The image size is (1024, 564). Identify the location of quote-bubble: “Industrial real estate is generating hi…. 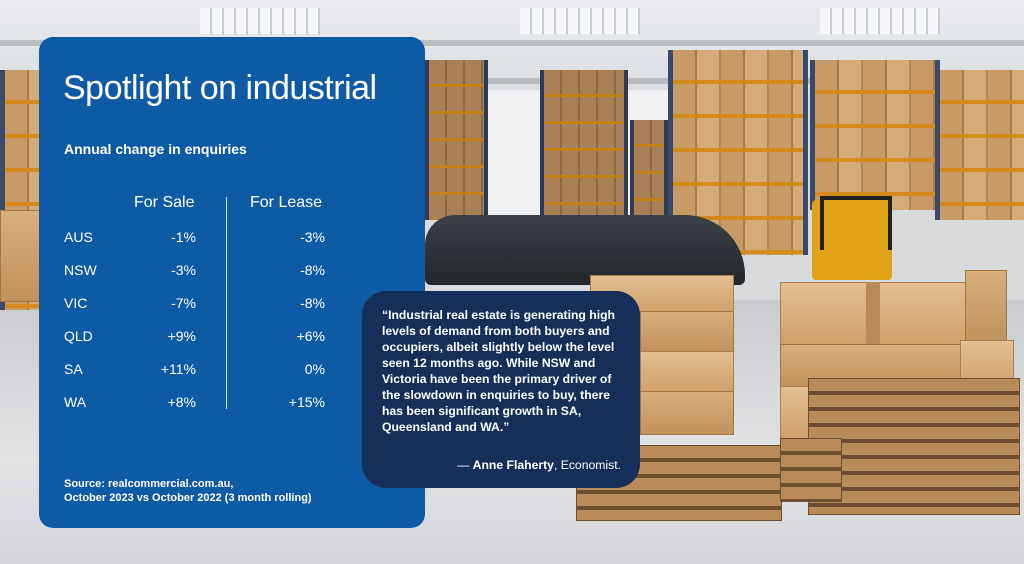
(501, 389).